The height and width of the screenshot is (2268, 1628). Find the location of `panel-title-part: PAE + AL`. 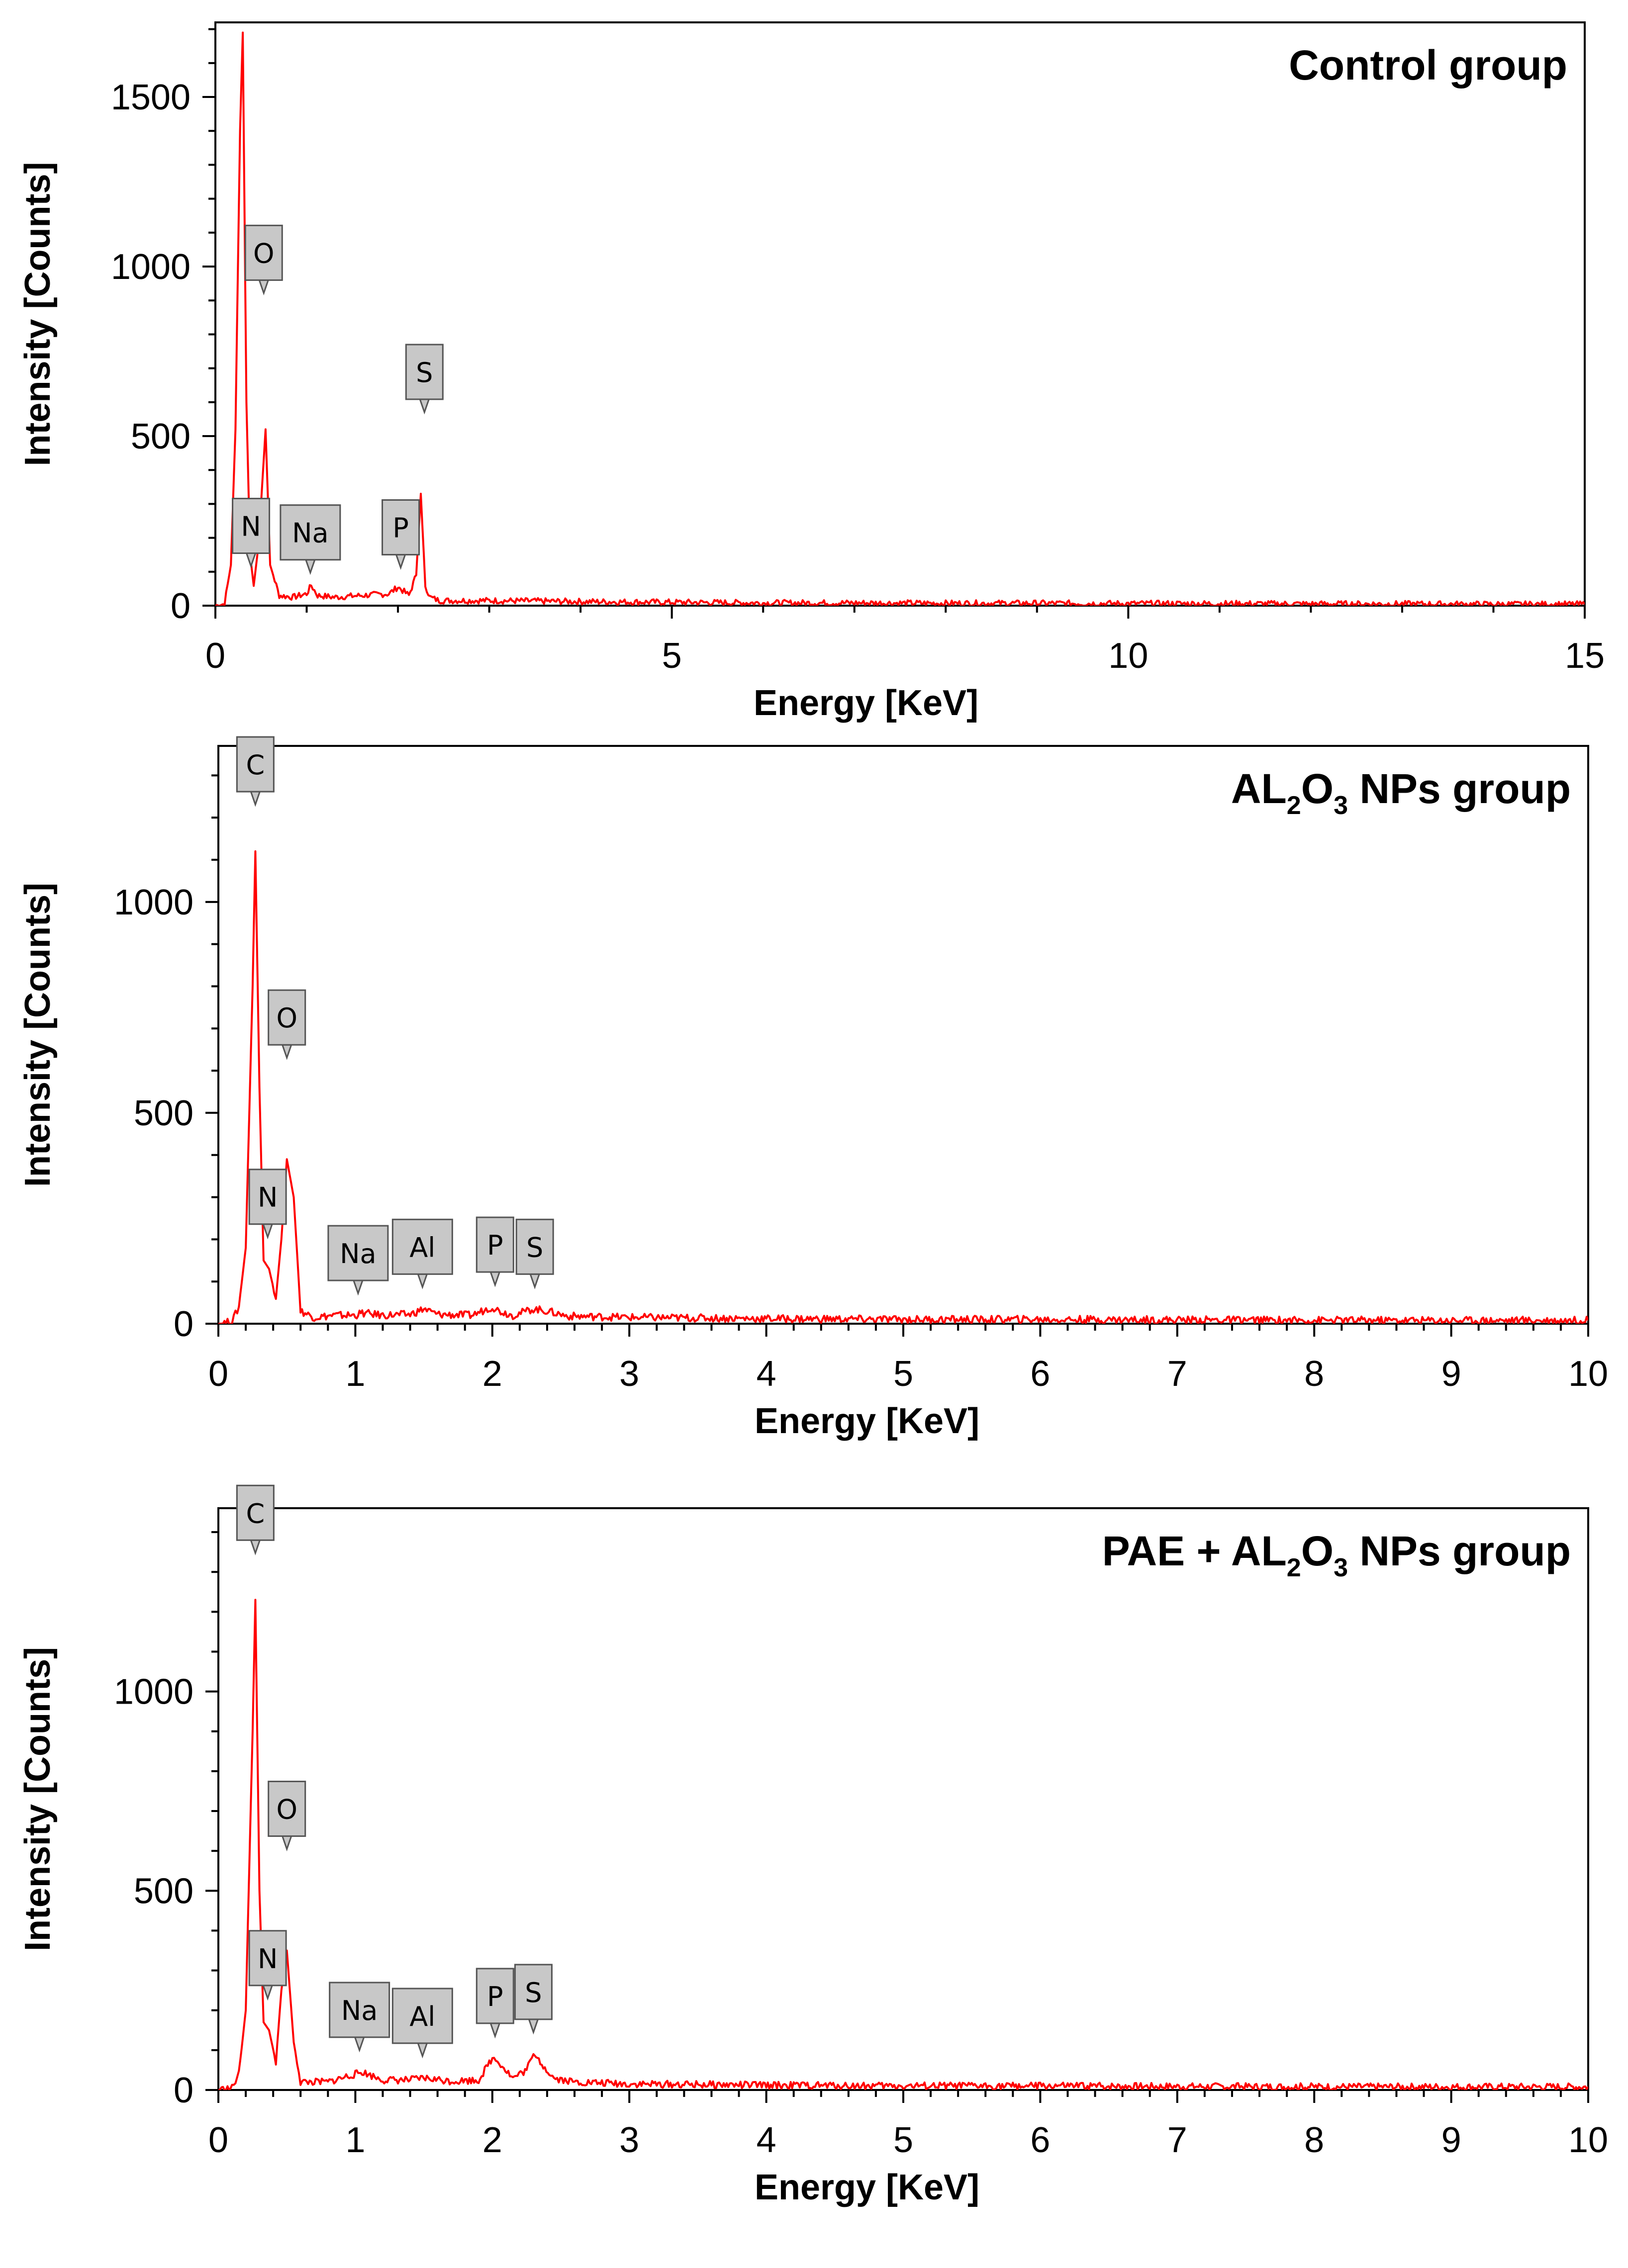

panel-title-part: PAE + AL is located at coordinates (1194, 1551).